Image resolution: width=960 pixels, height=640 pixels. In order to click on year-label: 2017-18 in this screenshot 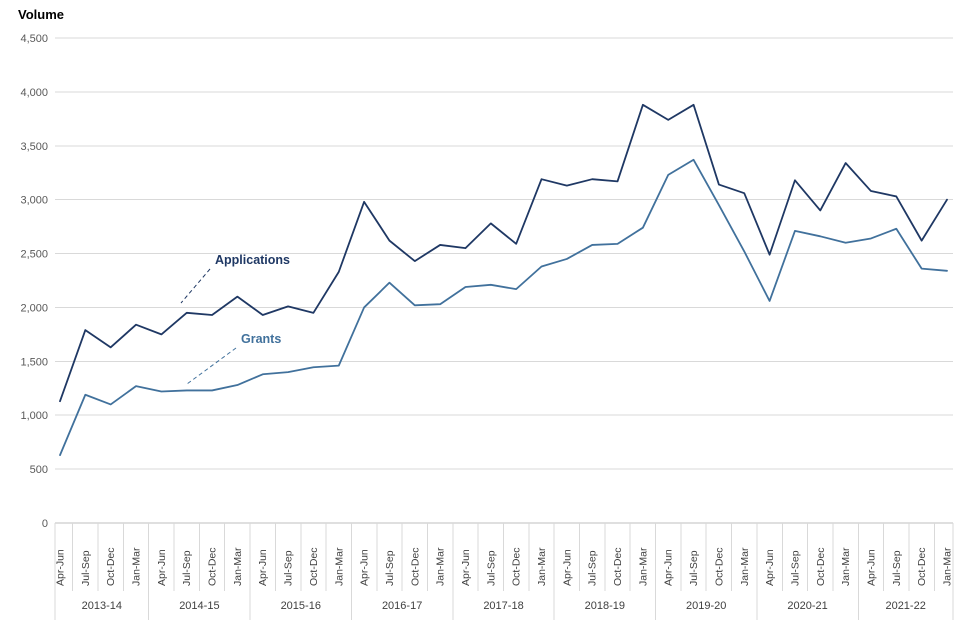, I will do `click(503, 606)`.